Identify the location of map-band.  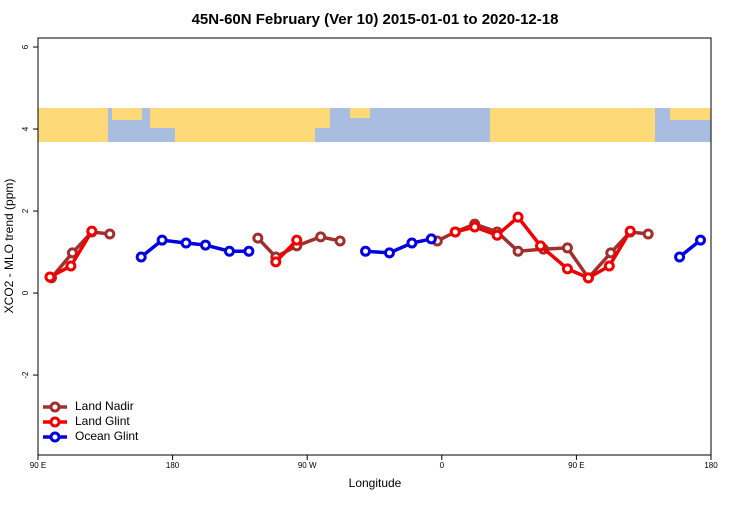
(374, 125).